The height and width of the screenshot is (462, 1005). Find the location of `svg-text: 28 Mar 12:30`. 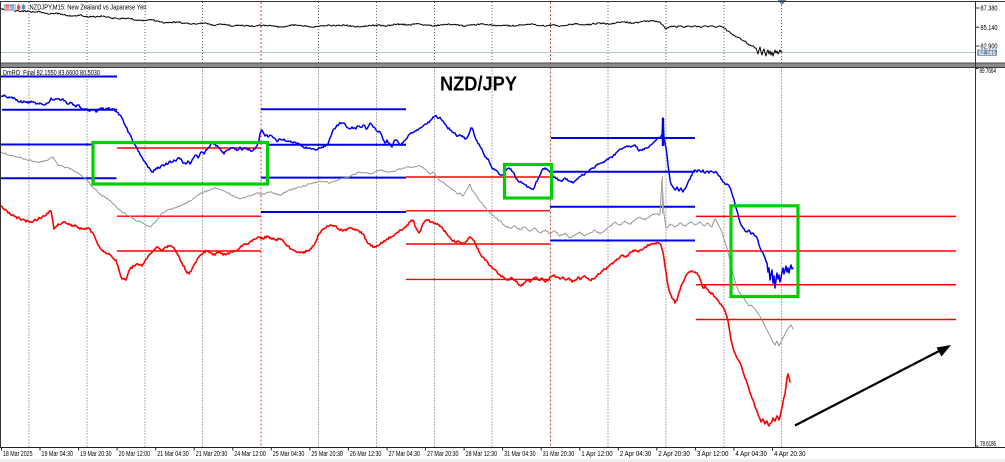

svg-text: 28 Mar 12:30 is located at coordinates (482, 453).